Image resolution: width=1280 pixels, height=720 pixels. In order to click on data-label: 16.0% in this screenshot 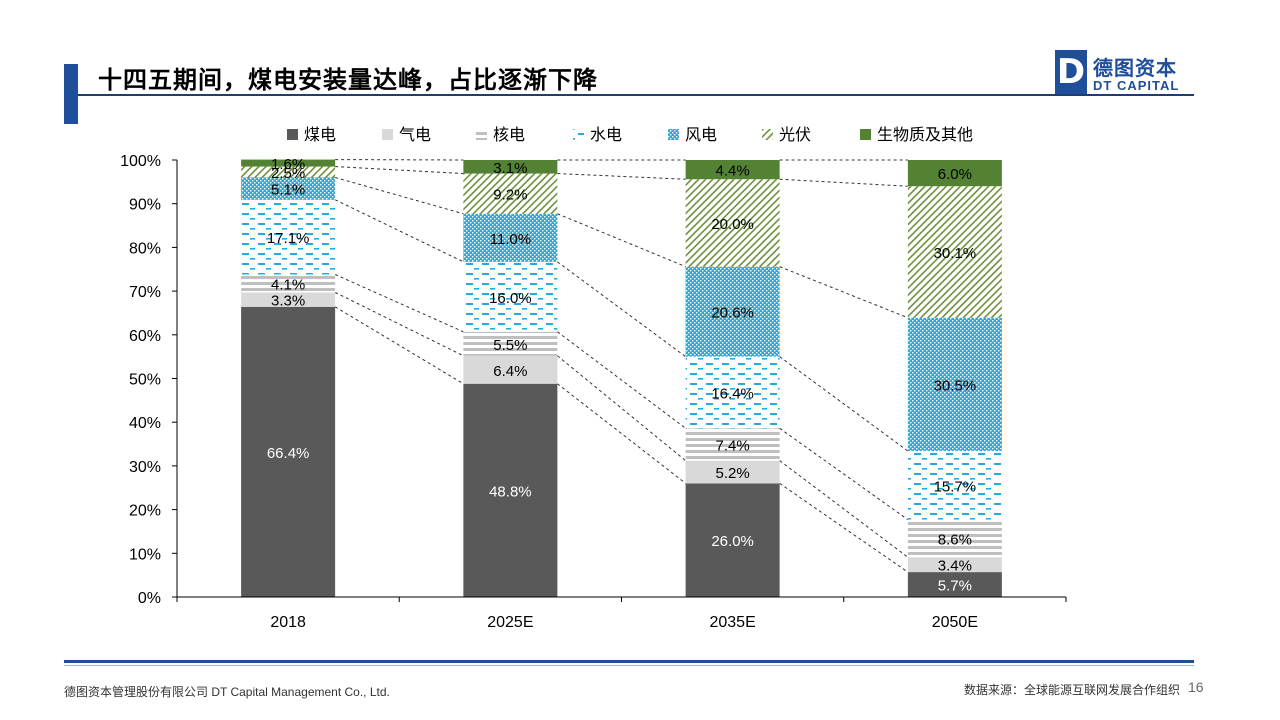, I will do `click(510, 298)`.